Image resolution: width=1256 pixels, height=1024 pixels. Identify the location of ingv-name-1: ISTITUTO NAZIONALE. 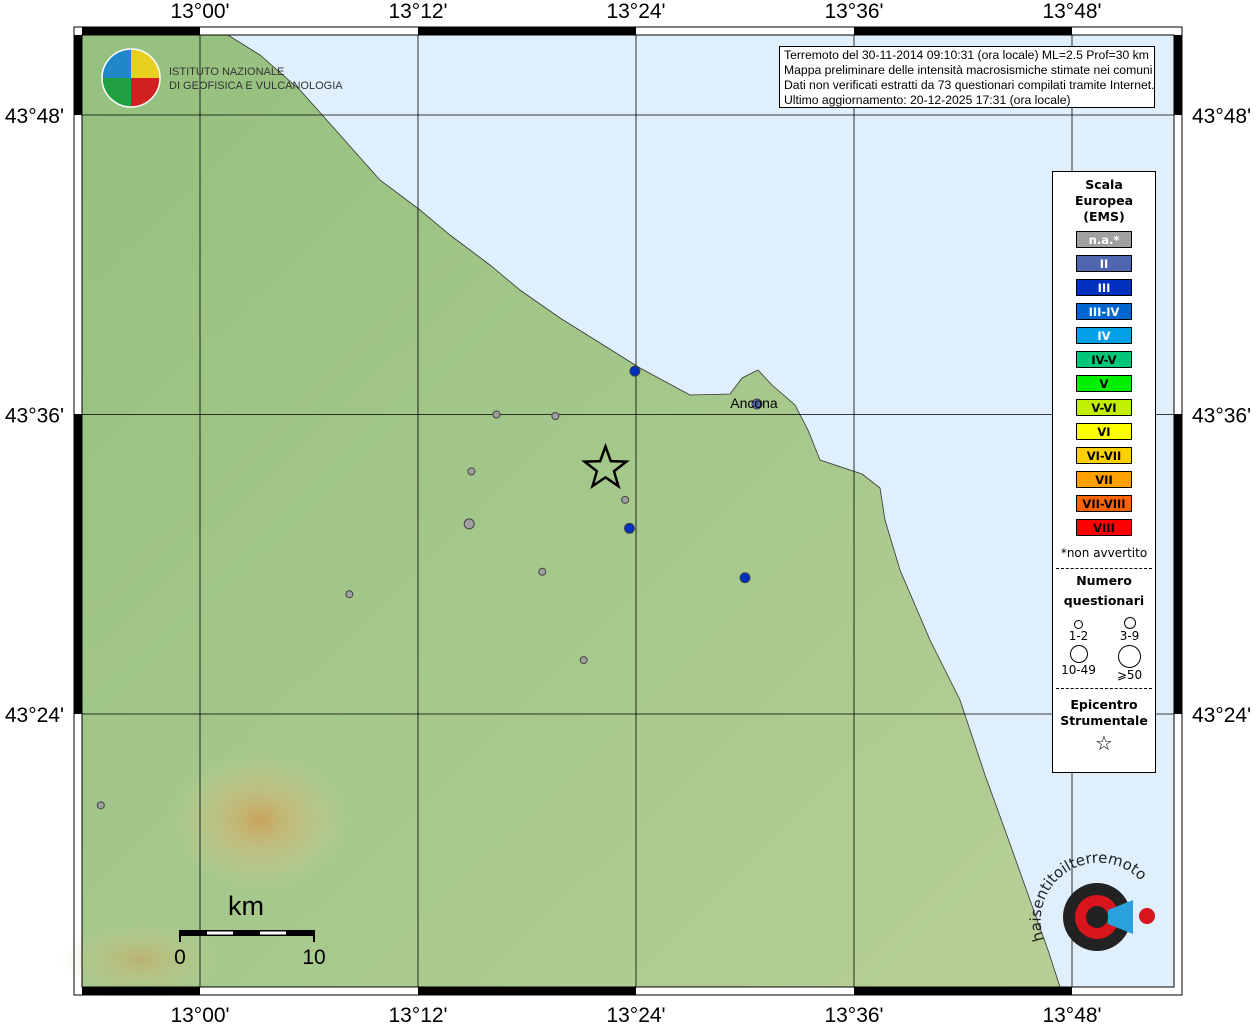
(226, 72).